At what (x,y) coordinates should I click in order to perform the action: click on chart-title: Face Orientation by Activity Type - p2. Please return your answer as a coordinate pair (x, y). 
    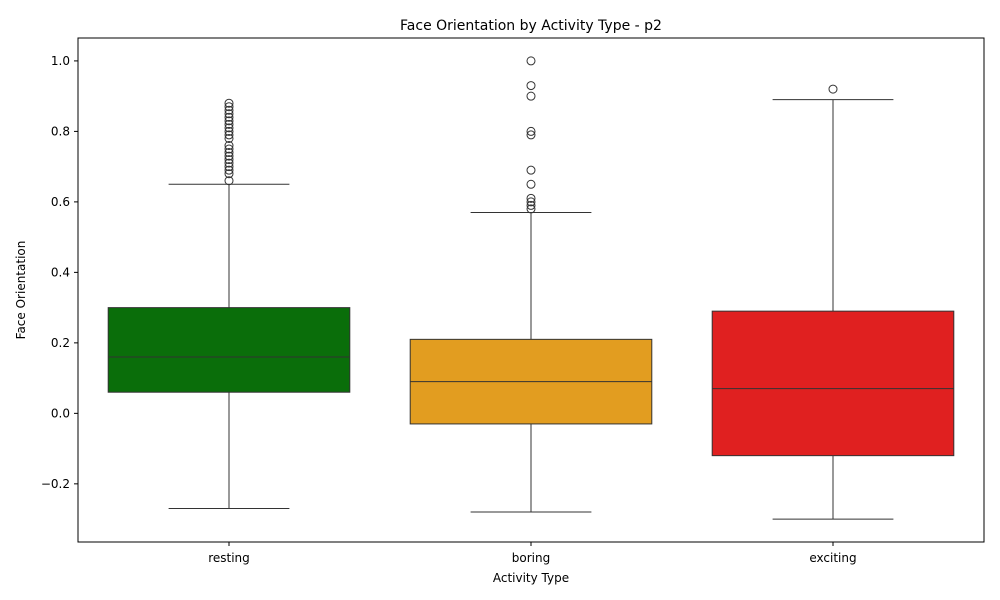
    Looking at the image, I should click on (531, 26).